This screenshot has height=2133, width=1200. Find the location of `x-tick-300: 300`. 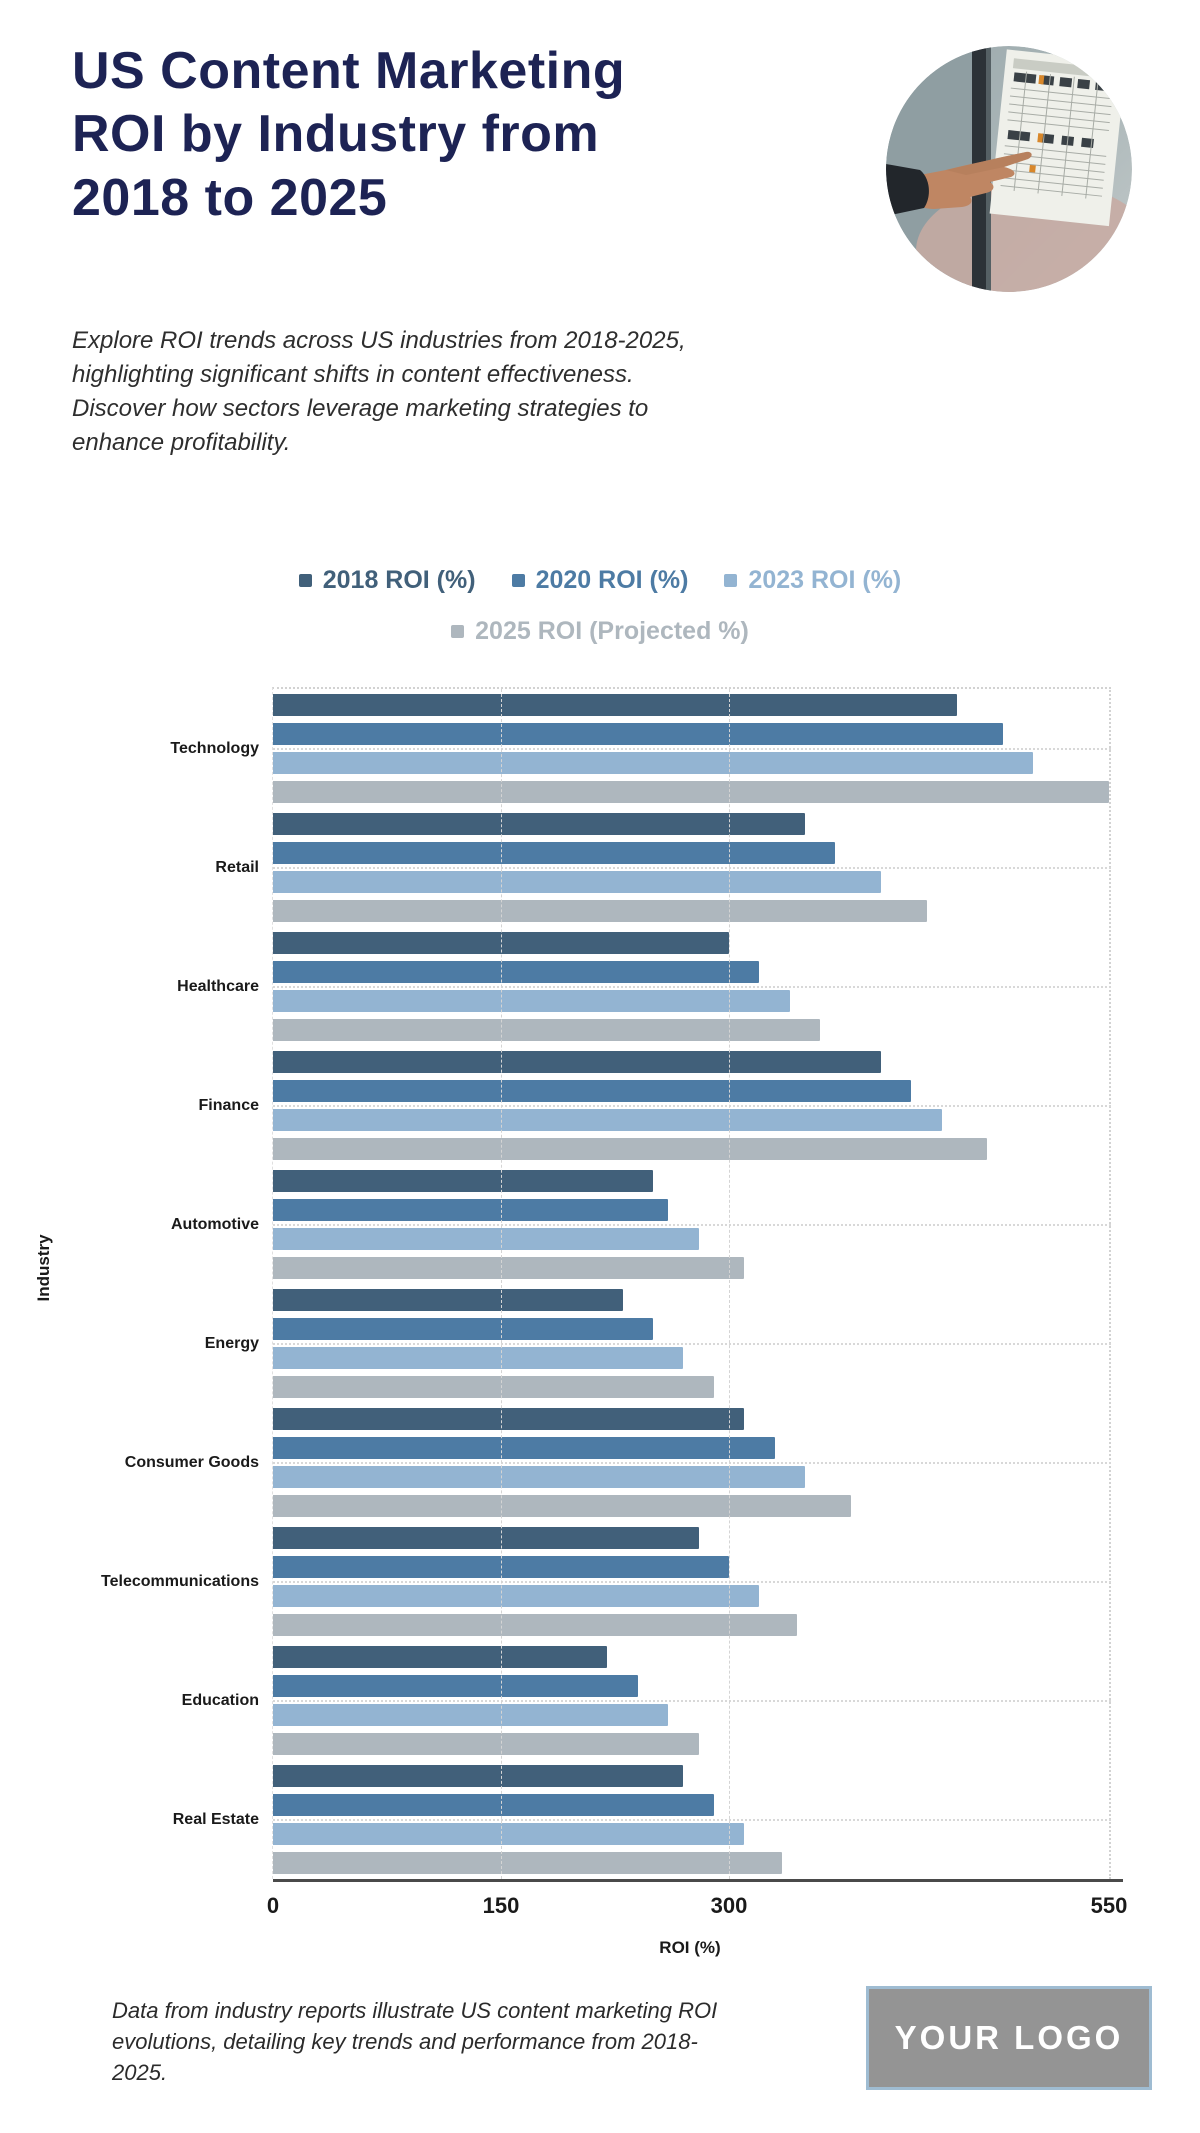

x-tick-300: 300 is located at coordinates (729, 1905).